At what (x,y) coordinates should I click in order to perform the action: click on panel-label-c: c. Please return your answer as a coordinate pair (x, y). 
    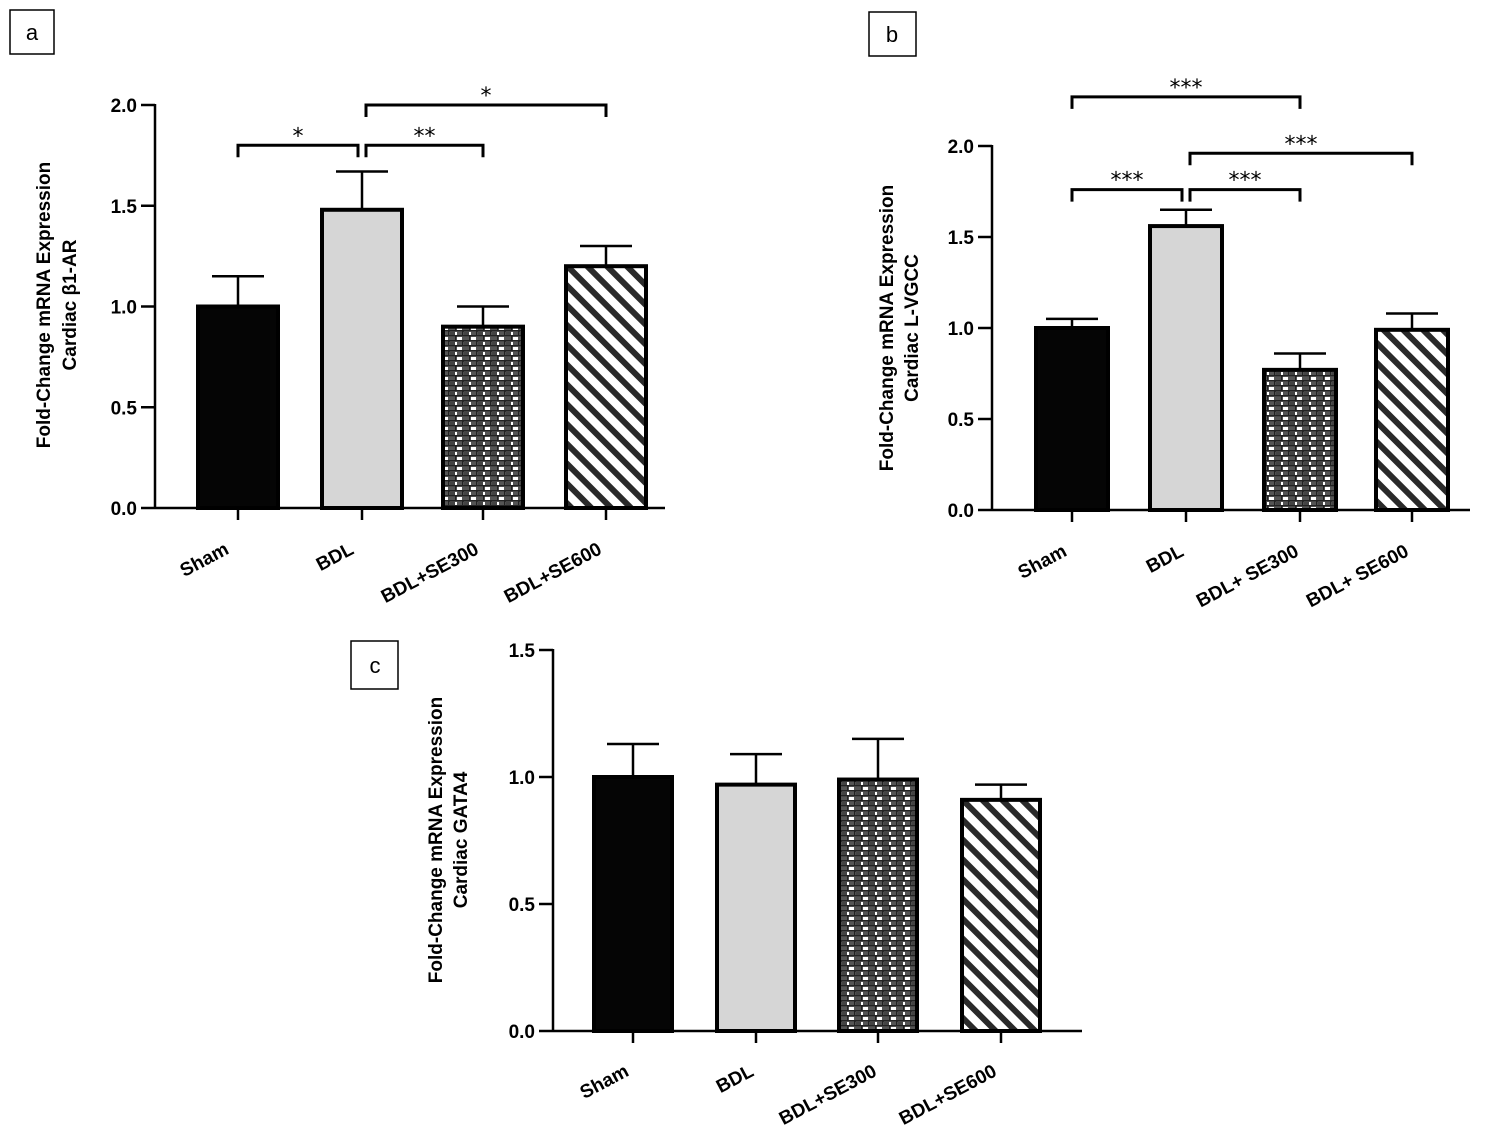
    Looking at the image, I should click on (374, 665).